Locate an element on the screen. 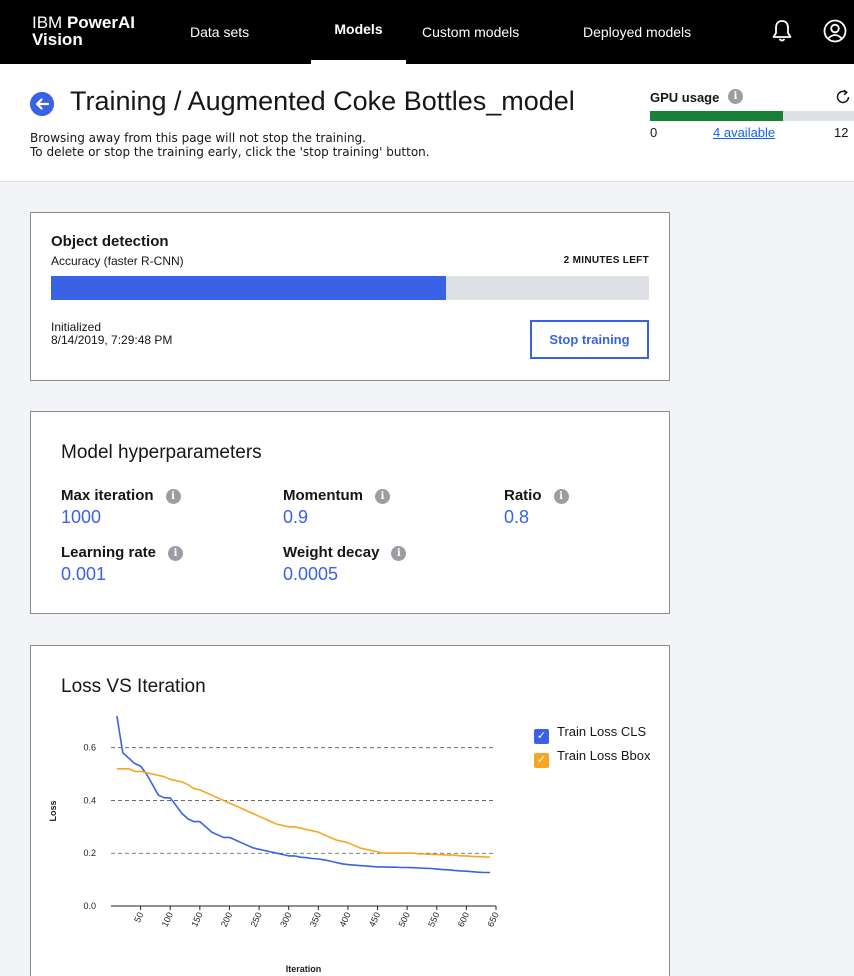 The width and height of the screenshot is (854, 976). training-progress-bar is located at coordinates (350, 288).